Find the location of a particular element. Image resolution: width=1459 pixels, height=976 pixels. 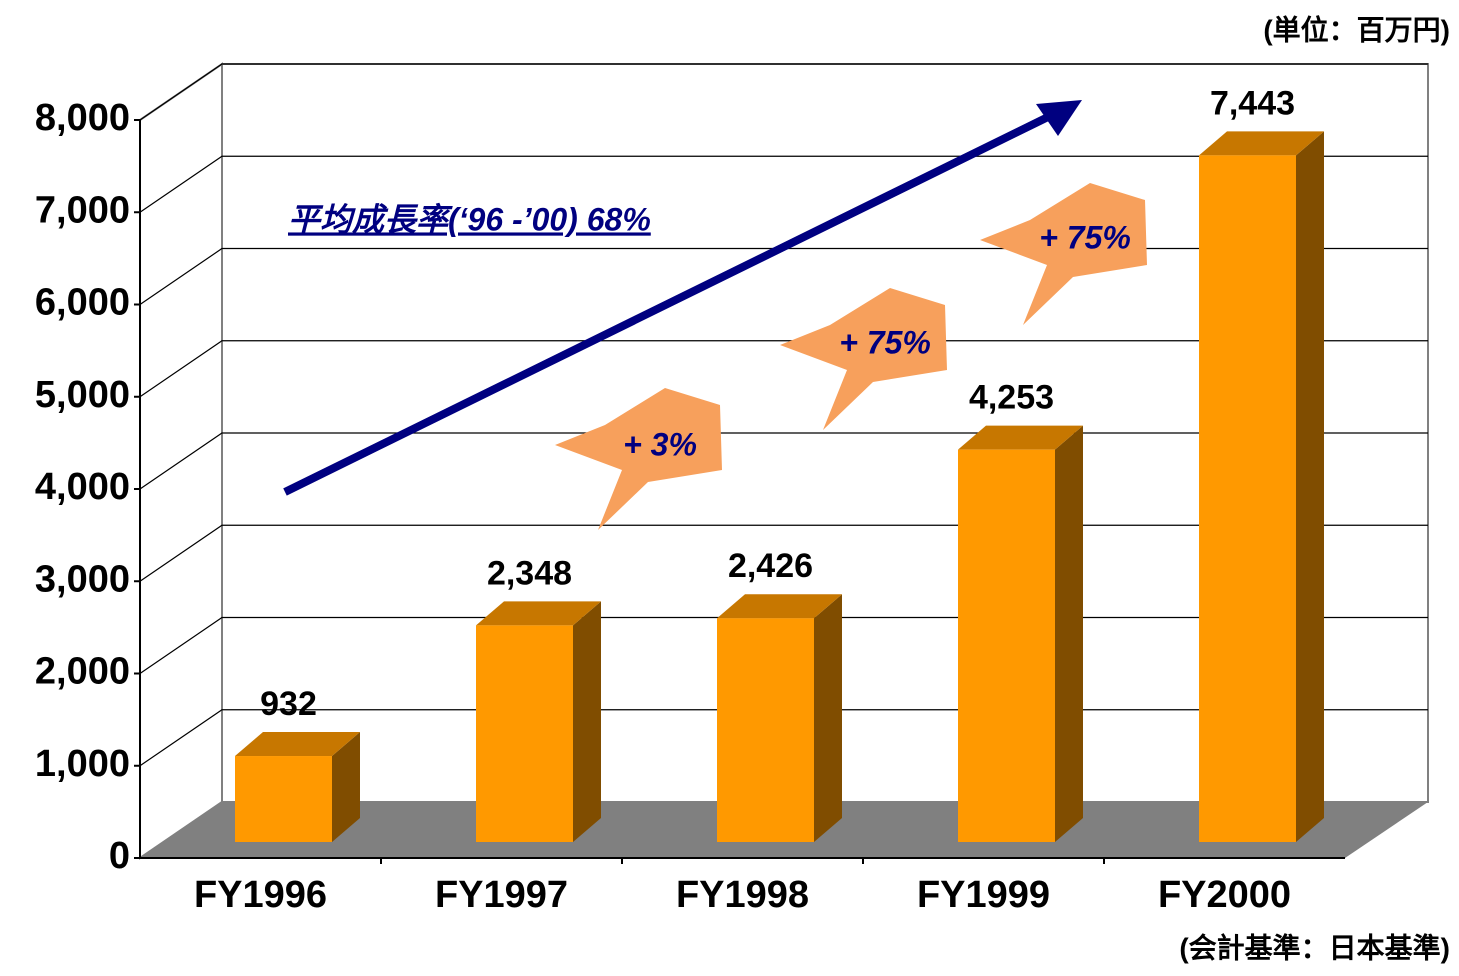

y-tick-label: 8,000 is located at coordinates (82, 118).